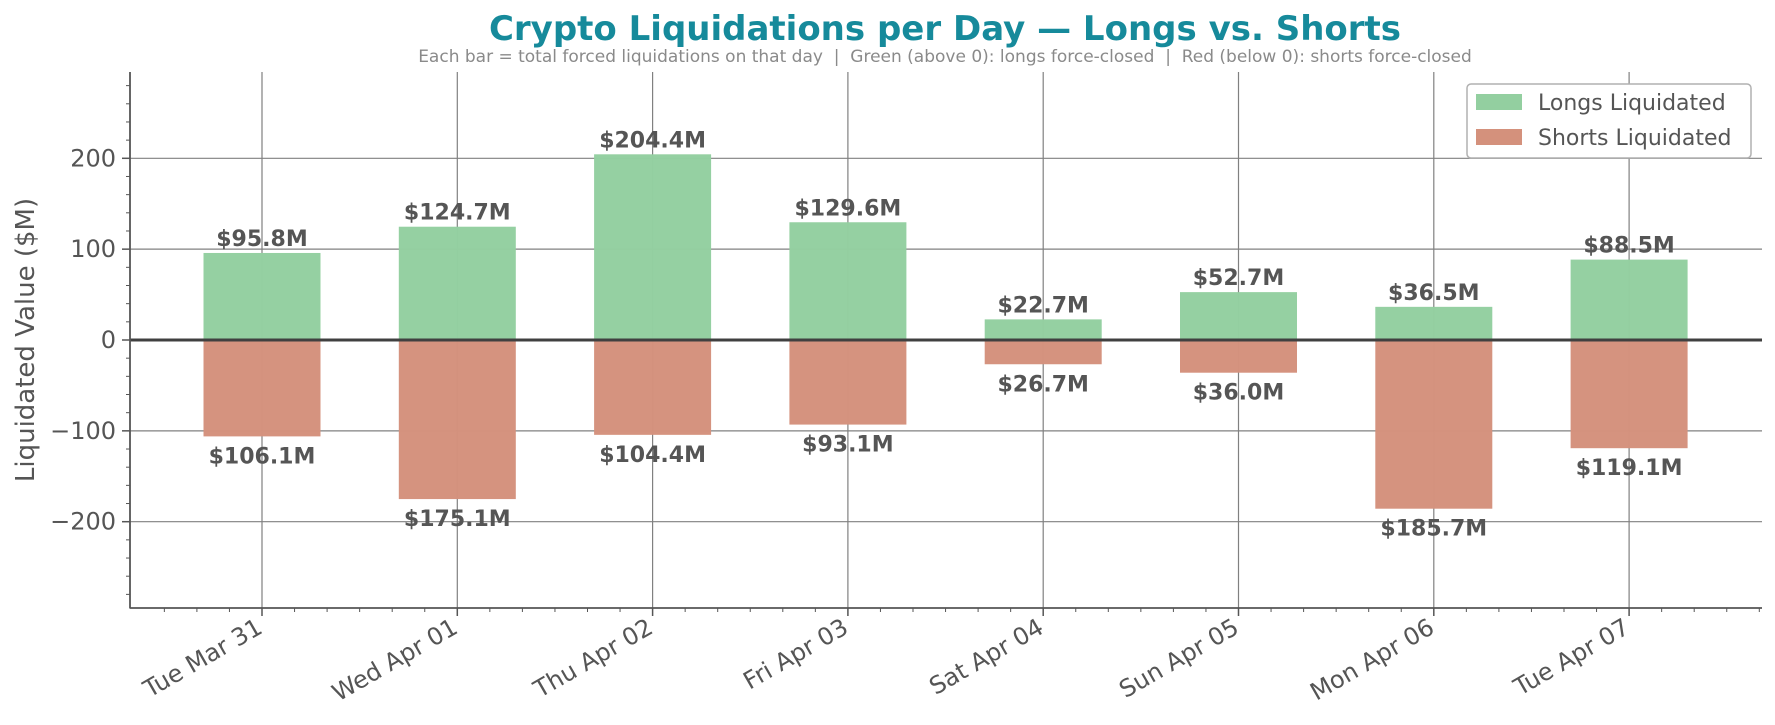  What do you see at coordinates (1433, 293) in the screenshot?
I see `long-value-label: $36.5M` at bounding box center [1433, 293].